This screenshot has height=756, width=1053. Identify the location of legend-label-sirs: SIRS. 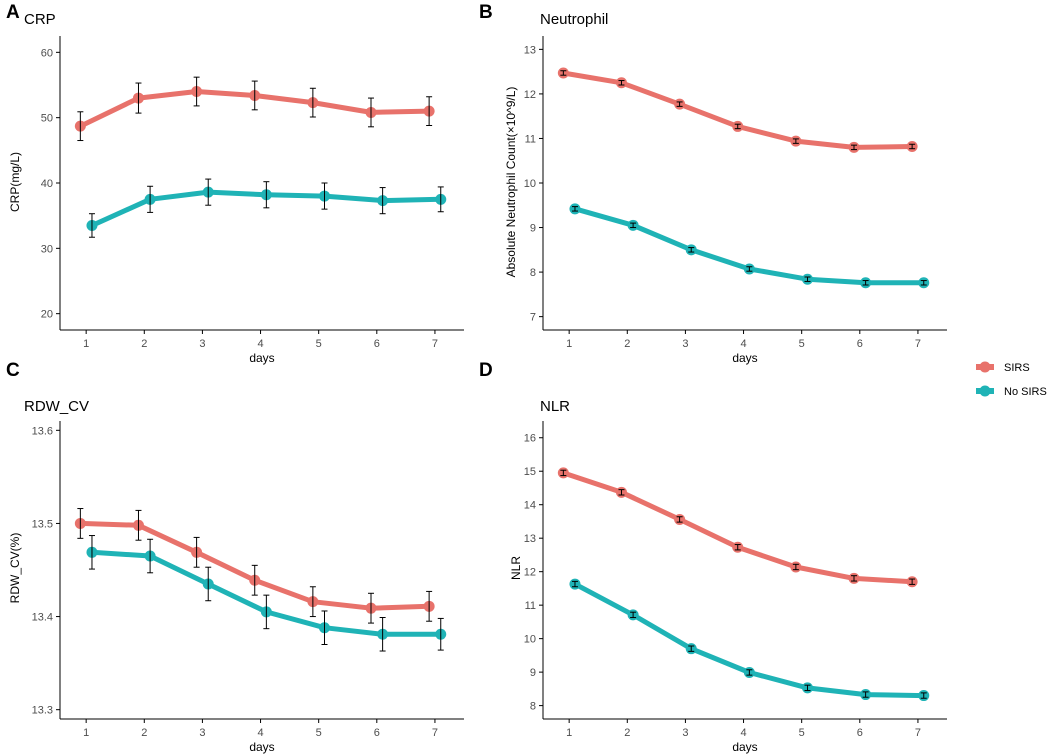
(1017, 368).